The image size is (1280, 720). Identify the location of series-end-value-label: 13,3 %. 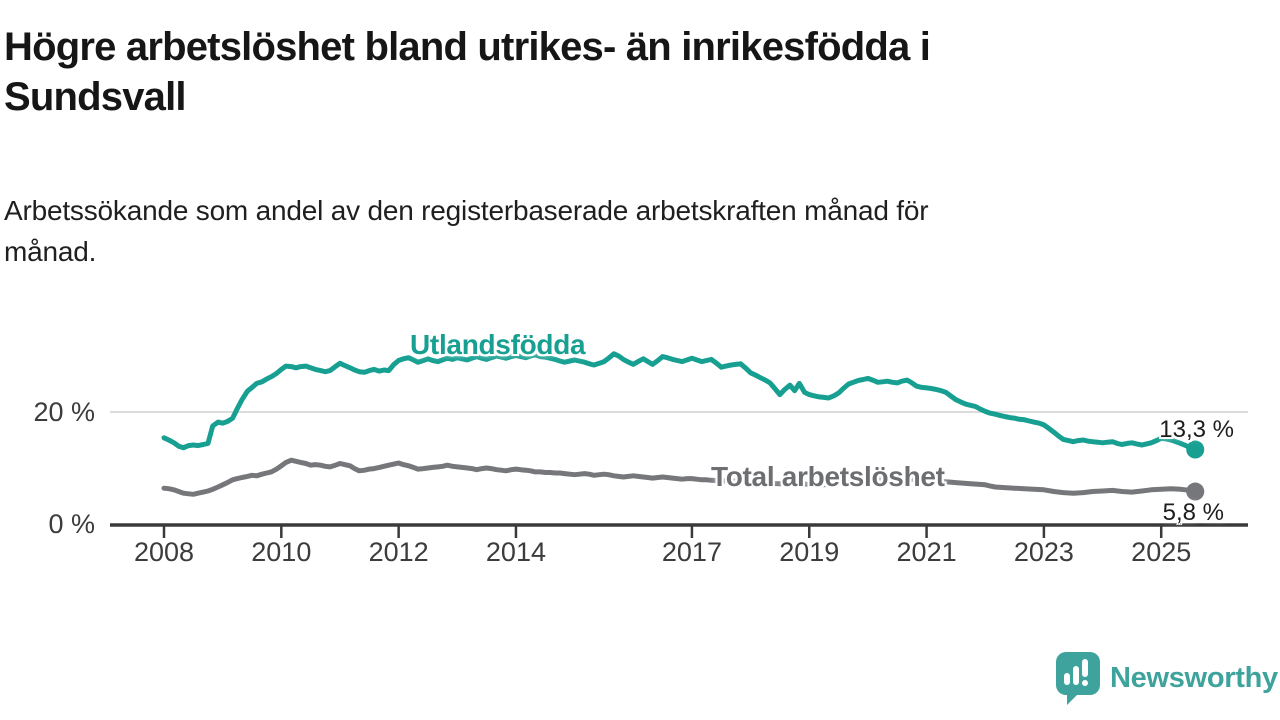
(1196, 429).